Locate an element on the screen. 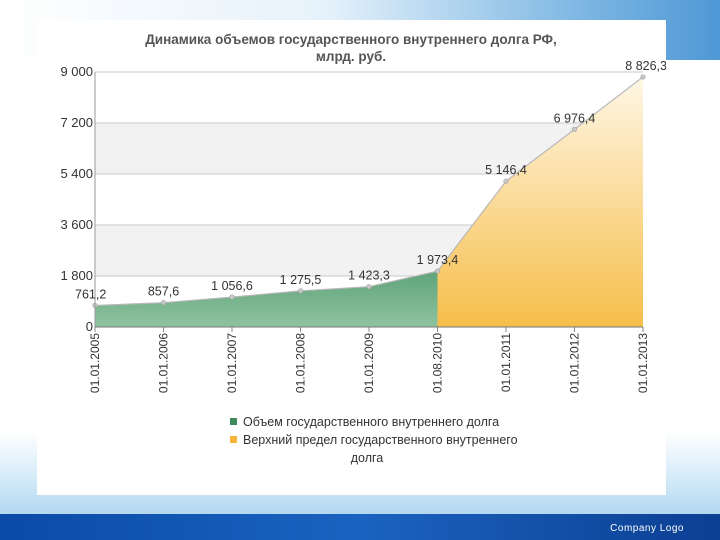  y-tick-label: 7 200 is located at coordinates (76, 122).